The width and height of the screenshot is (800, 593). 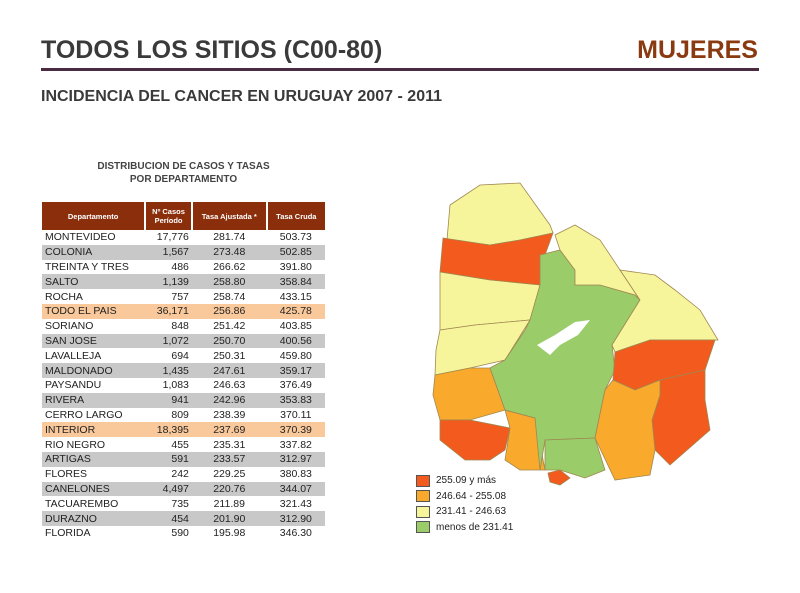 I want to click on table-row: RIO NEGRO 455 235.31 337.82, so click(x=183, y=444).